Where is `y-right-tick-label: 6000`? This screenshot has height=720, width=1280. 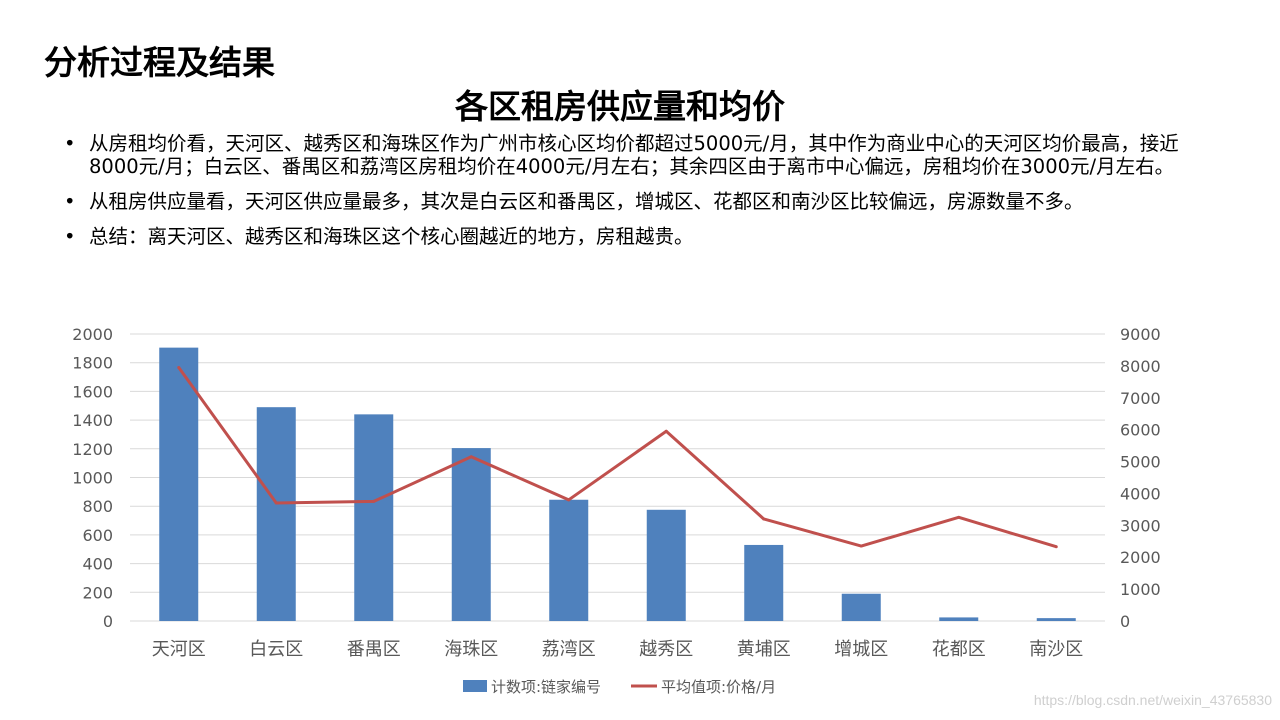
y-right-tick-label: 6000 is located at coordinates (1140, 430).